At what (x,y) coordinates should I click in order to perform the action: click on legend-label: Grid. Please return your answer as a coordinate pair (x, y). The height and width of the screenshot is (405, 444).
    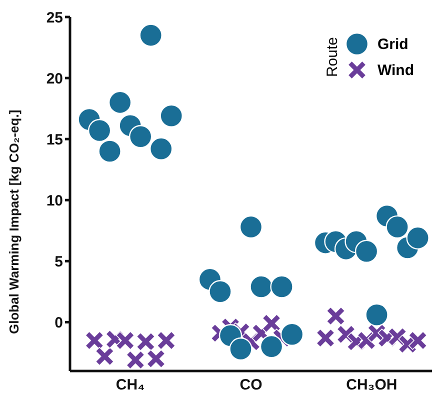
    Looking at the image, I should click on (392, 44).